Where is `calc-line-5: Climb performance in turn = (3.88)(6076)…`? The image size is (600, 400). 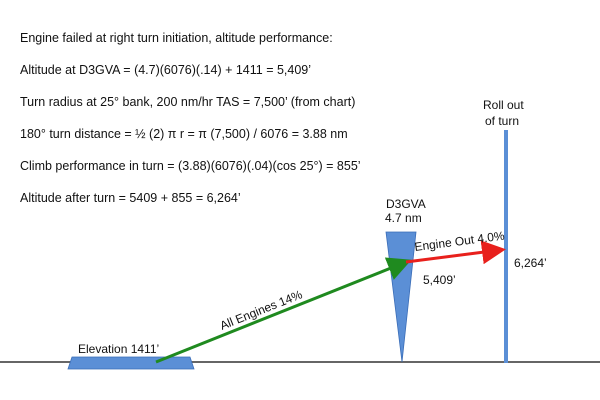
calc-line-5: Climb performance in turn = (3.88)(6076)… is located at coordinates (190, 166).